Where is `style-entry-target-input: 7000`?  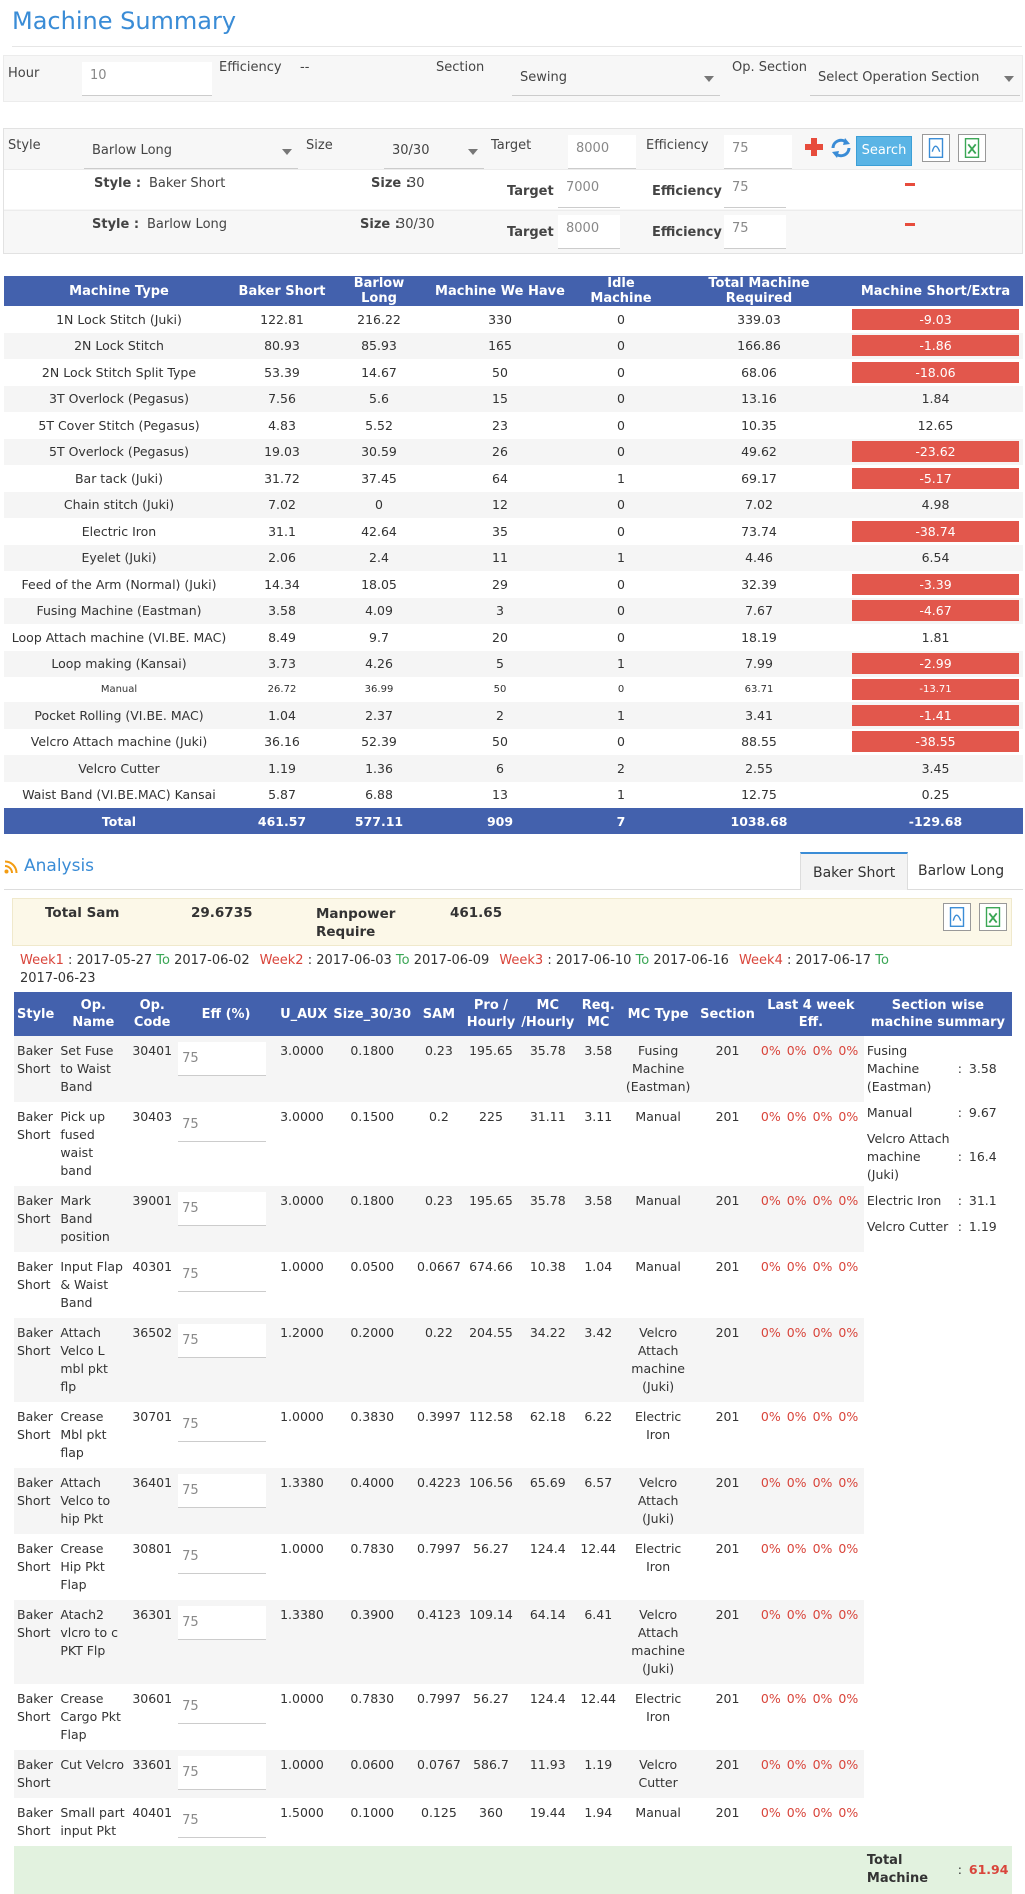
style-entry-target-input: 7000 is located at coordinates (589, 191).